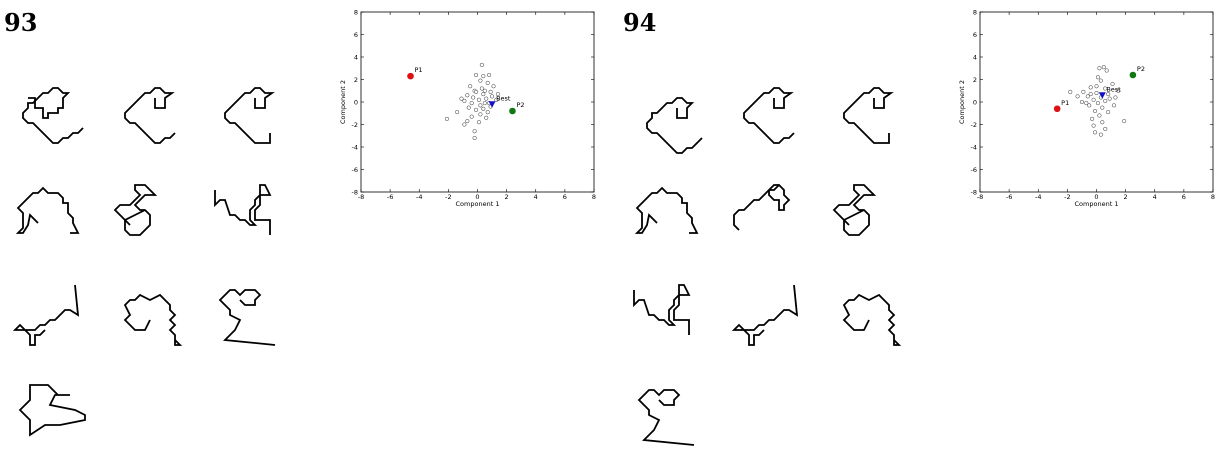 The height and width of the screenshot is (472, 1219). I want to click on y-axis-label: Component 2, so click(962, 102).